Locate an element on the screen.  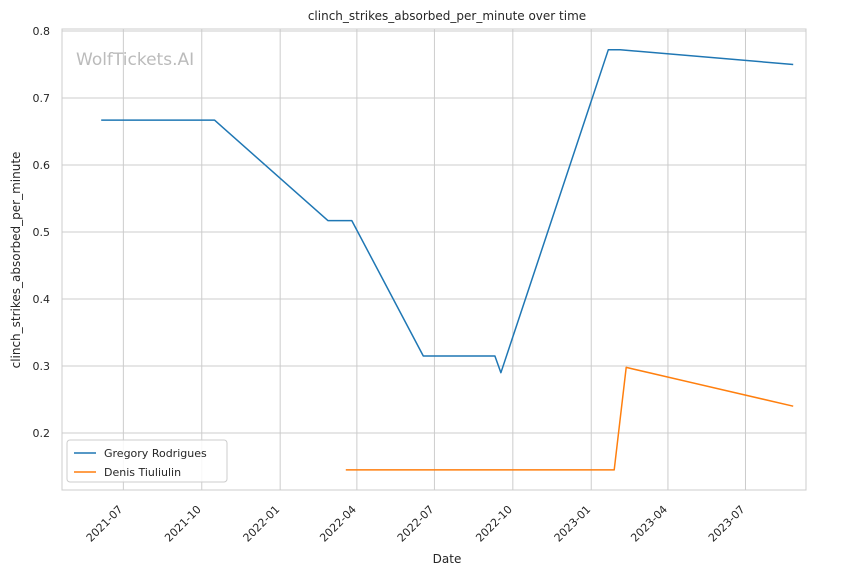
y-tick-label: 0.2 is located at coordinates (42, 433).